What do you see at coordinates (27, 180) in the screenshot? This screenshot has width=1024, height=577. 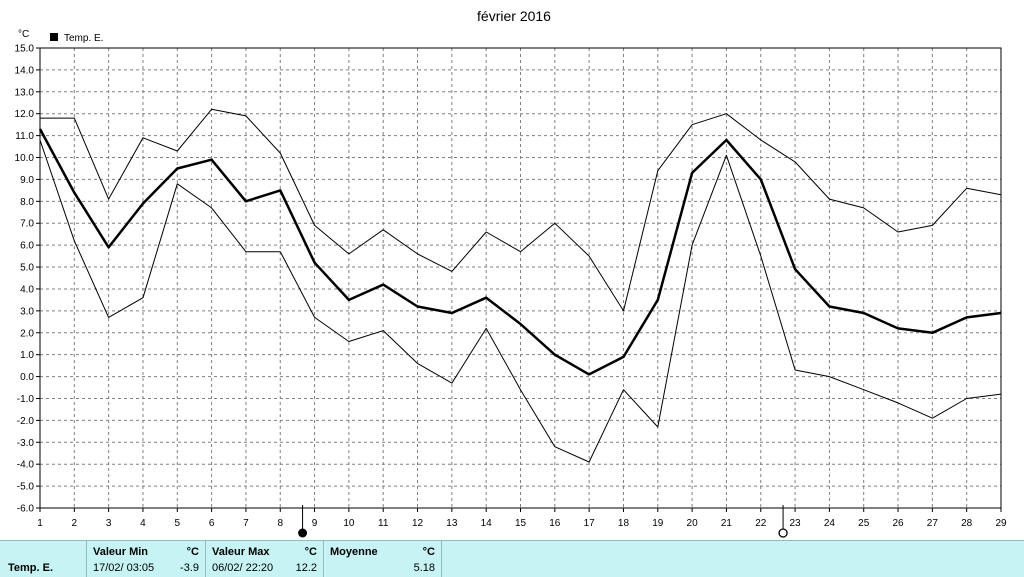 I see `y-tick-label: 9.0` at bounding box center [27, 180].